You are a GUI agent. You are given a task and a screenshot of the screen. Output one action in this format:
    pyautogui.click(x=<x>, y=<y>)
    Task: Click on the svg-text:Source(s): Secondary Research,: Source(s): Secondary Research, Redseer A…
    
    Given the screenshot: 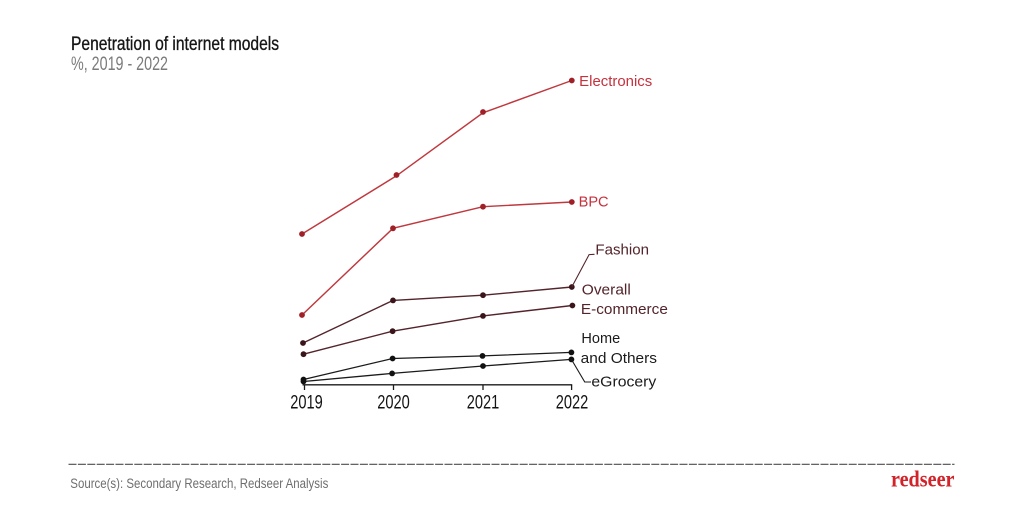 What is the action you would take?
    pyautogui.click(x=199, y=483)
    